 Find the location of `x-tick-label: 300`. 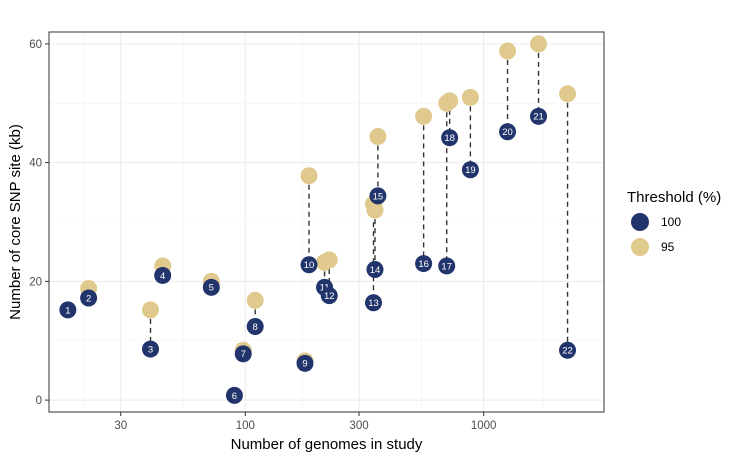

x-tick-label: 300 is located at coordinates (358, 426).